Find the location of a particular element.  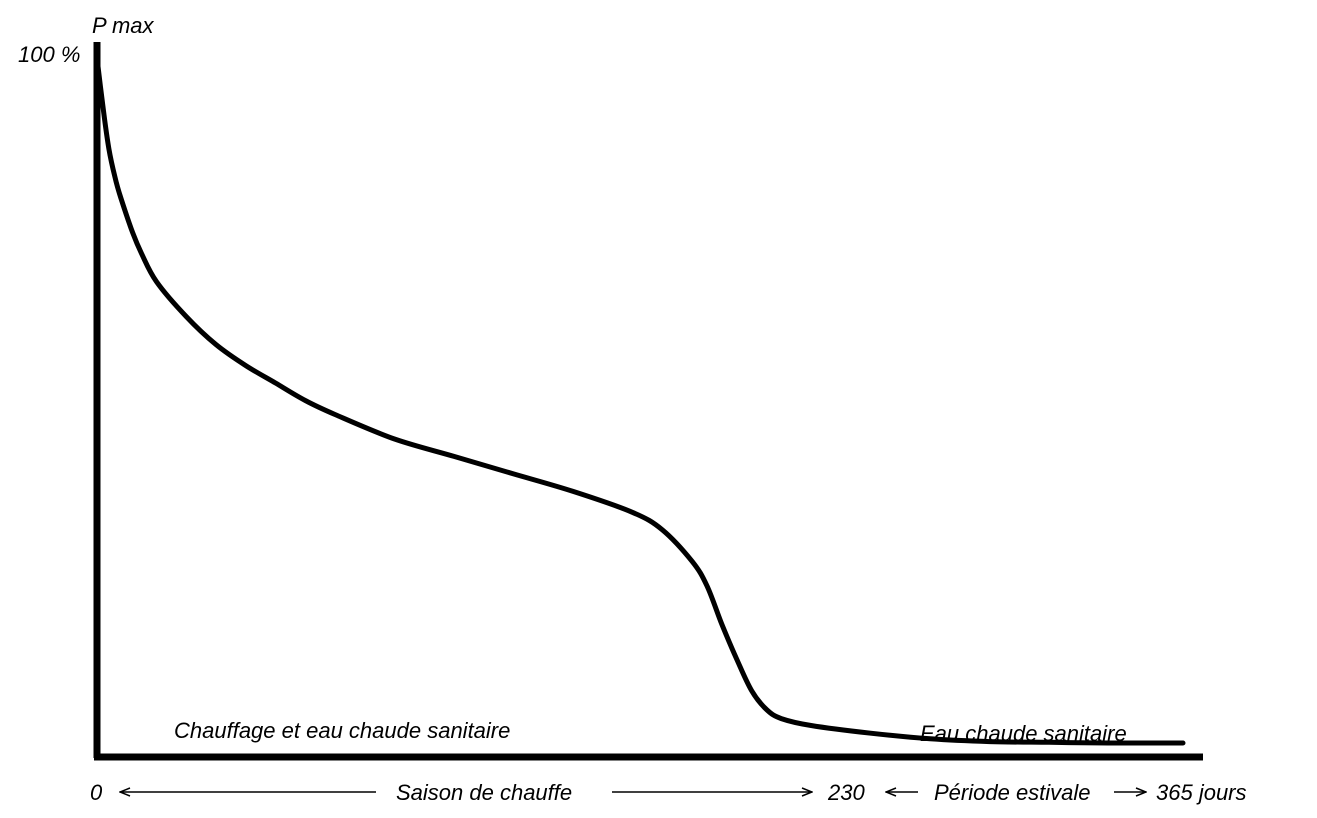

y-tick-100: 100 % is located at coordinates (49, 54).